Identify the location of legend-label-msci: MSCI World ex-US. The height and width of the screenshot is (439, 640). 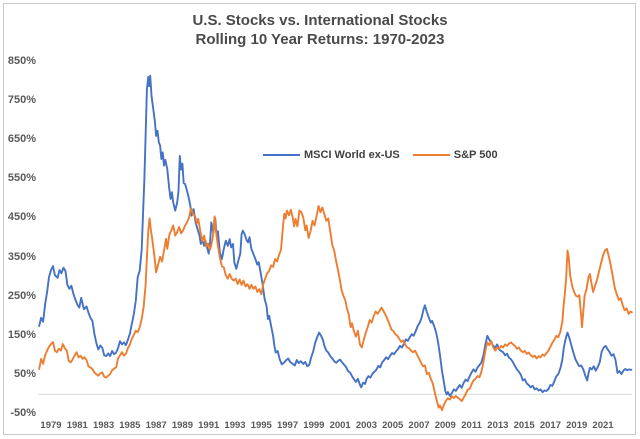
(352, 155).